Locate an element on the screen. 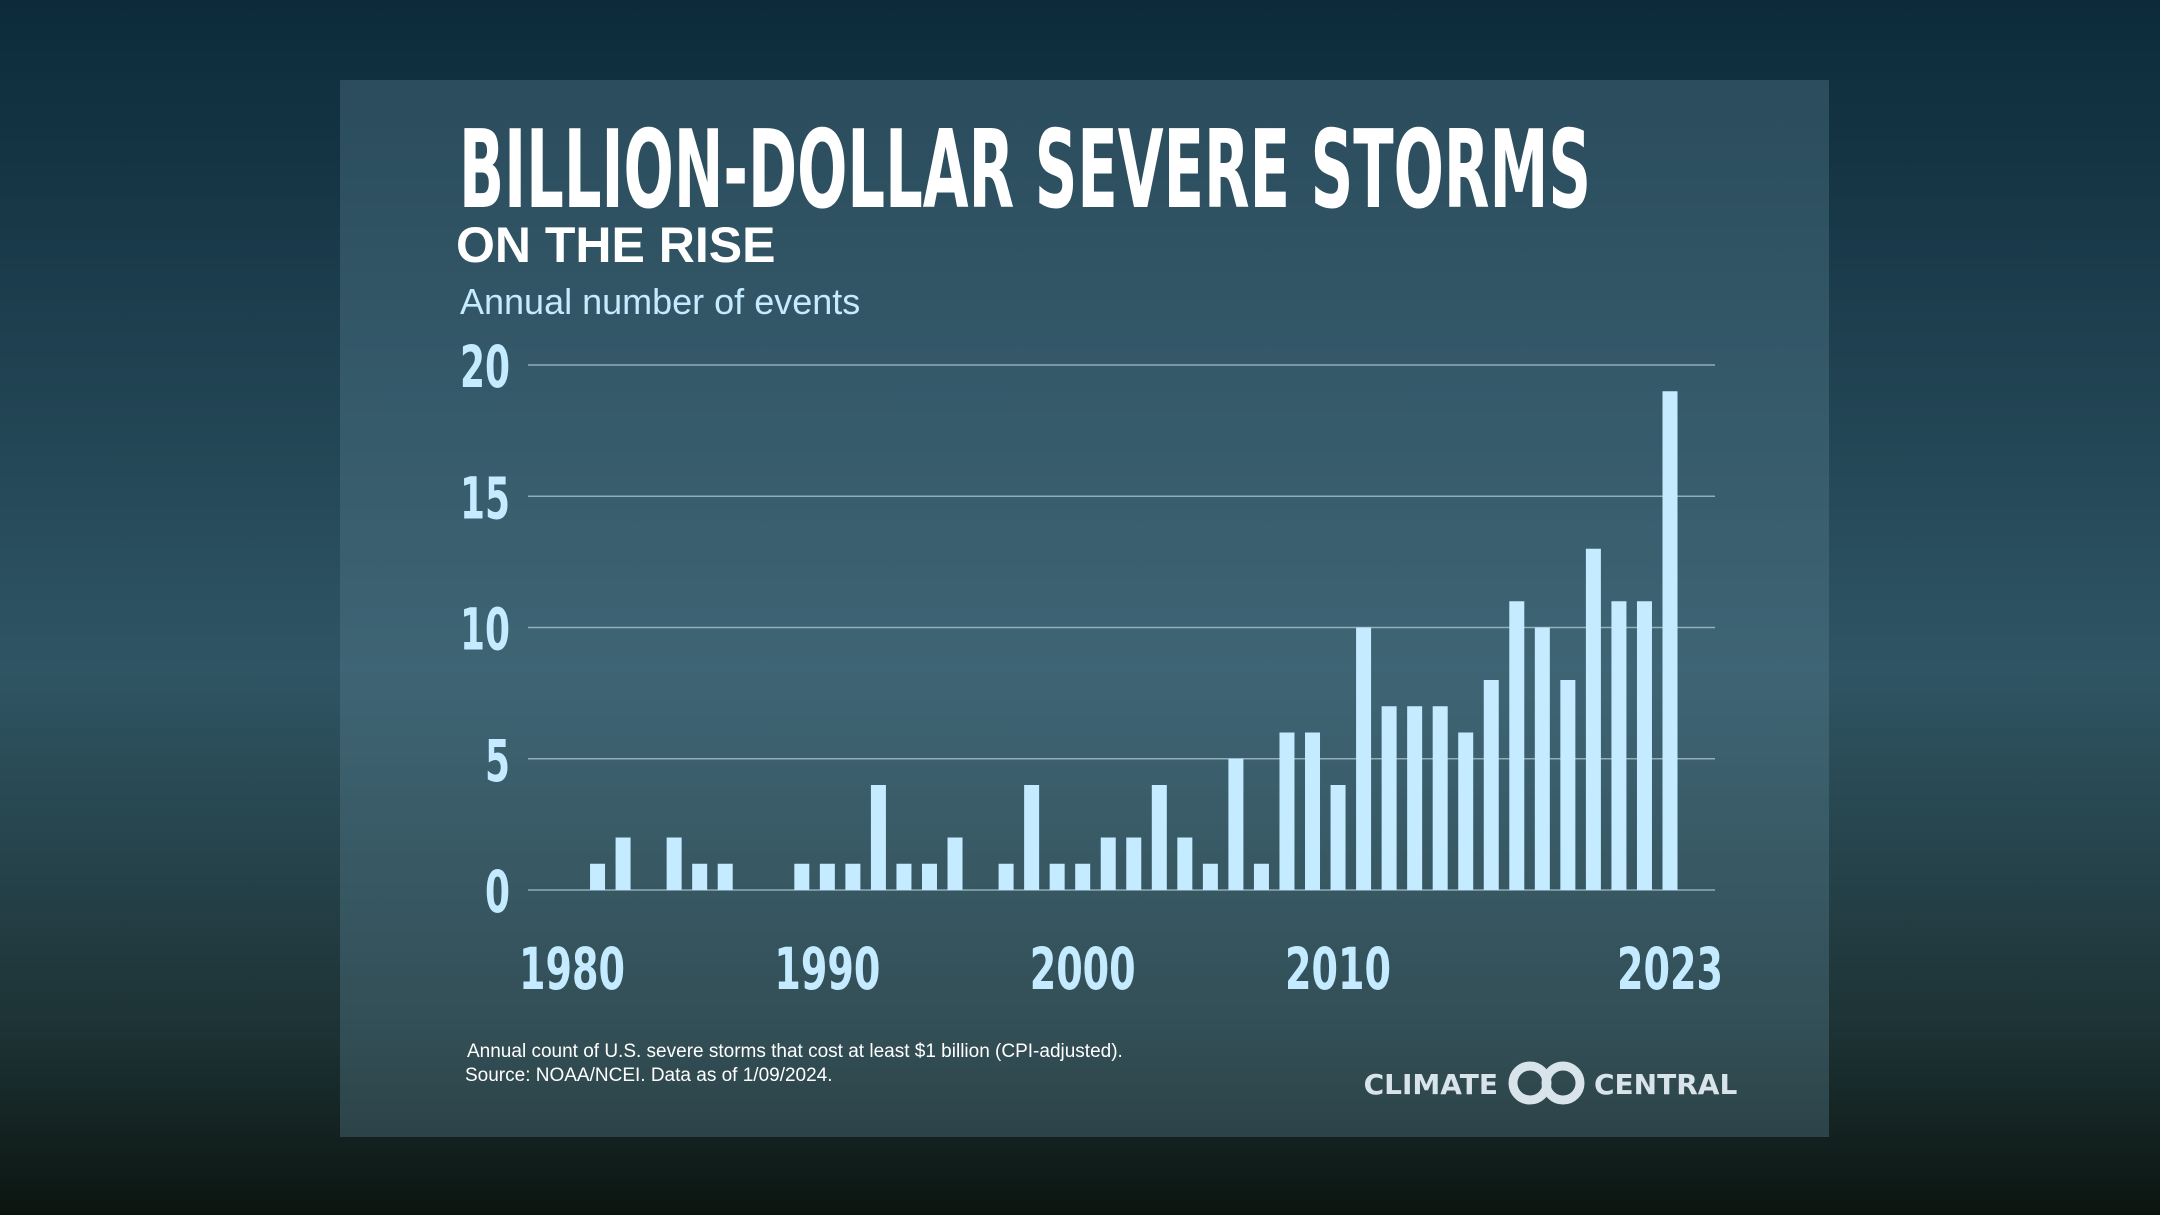 The height and width of the screenshot is (1215, 2160). logo-icon is located at coordinates (1563, 1083).